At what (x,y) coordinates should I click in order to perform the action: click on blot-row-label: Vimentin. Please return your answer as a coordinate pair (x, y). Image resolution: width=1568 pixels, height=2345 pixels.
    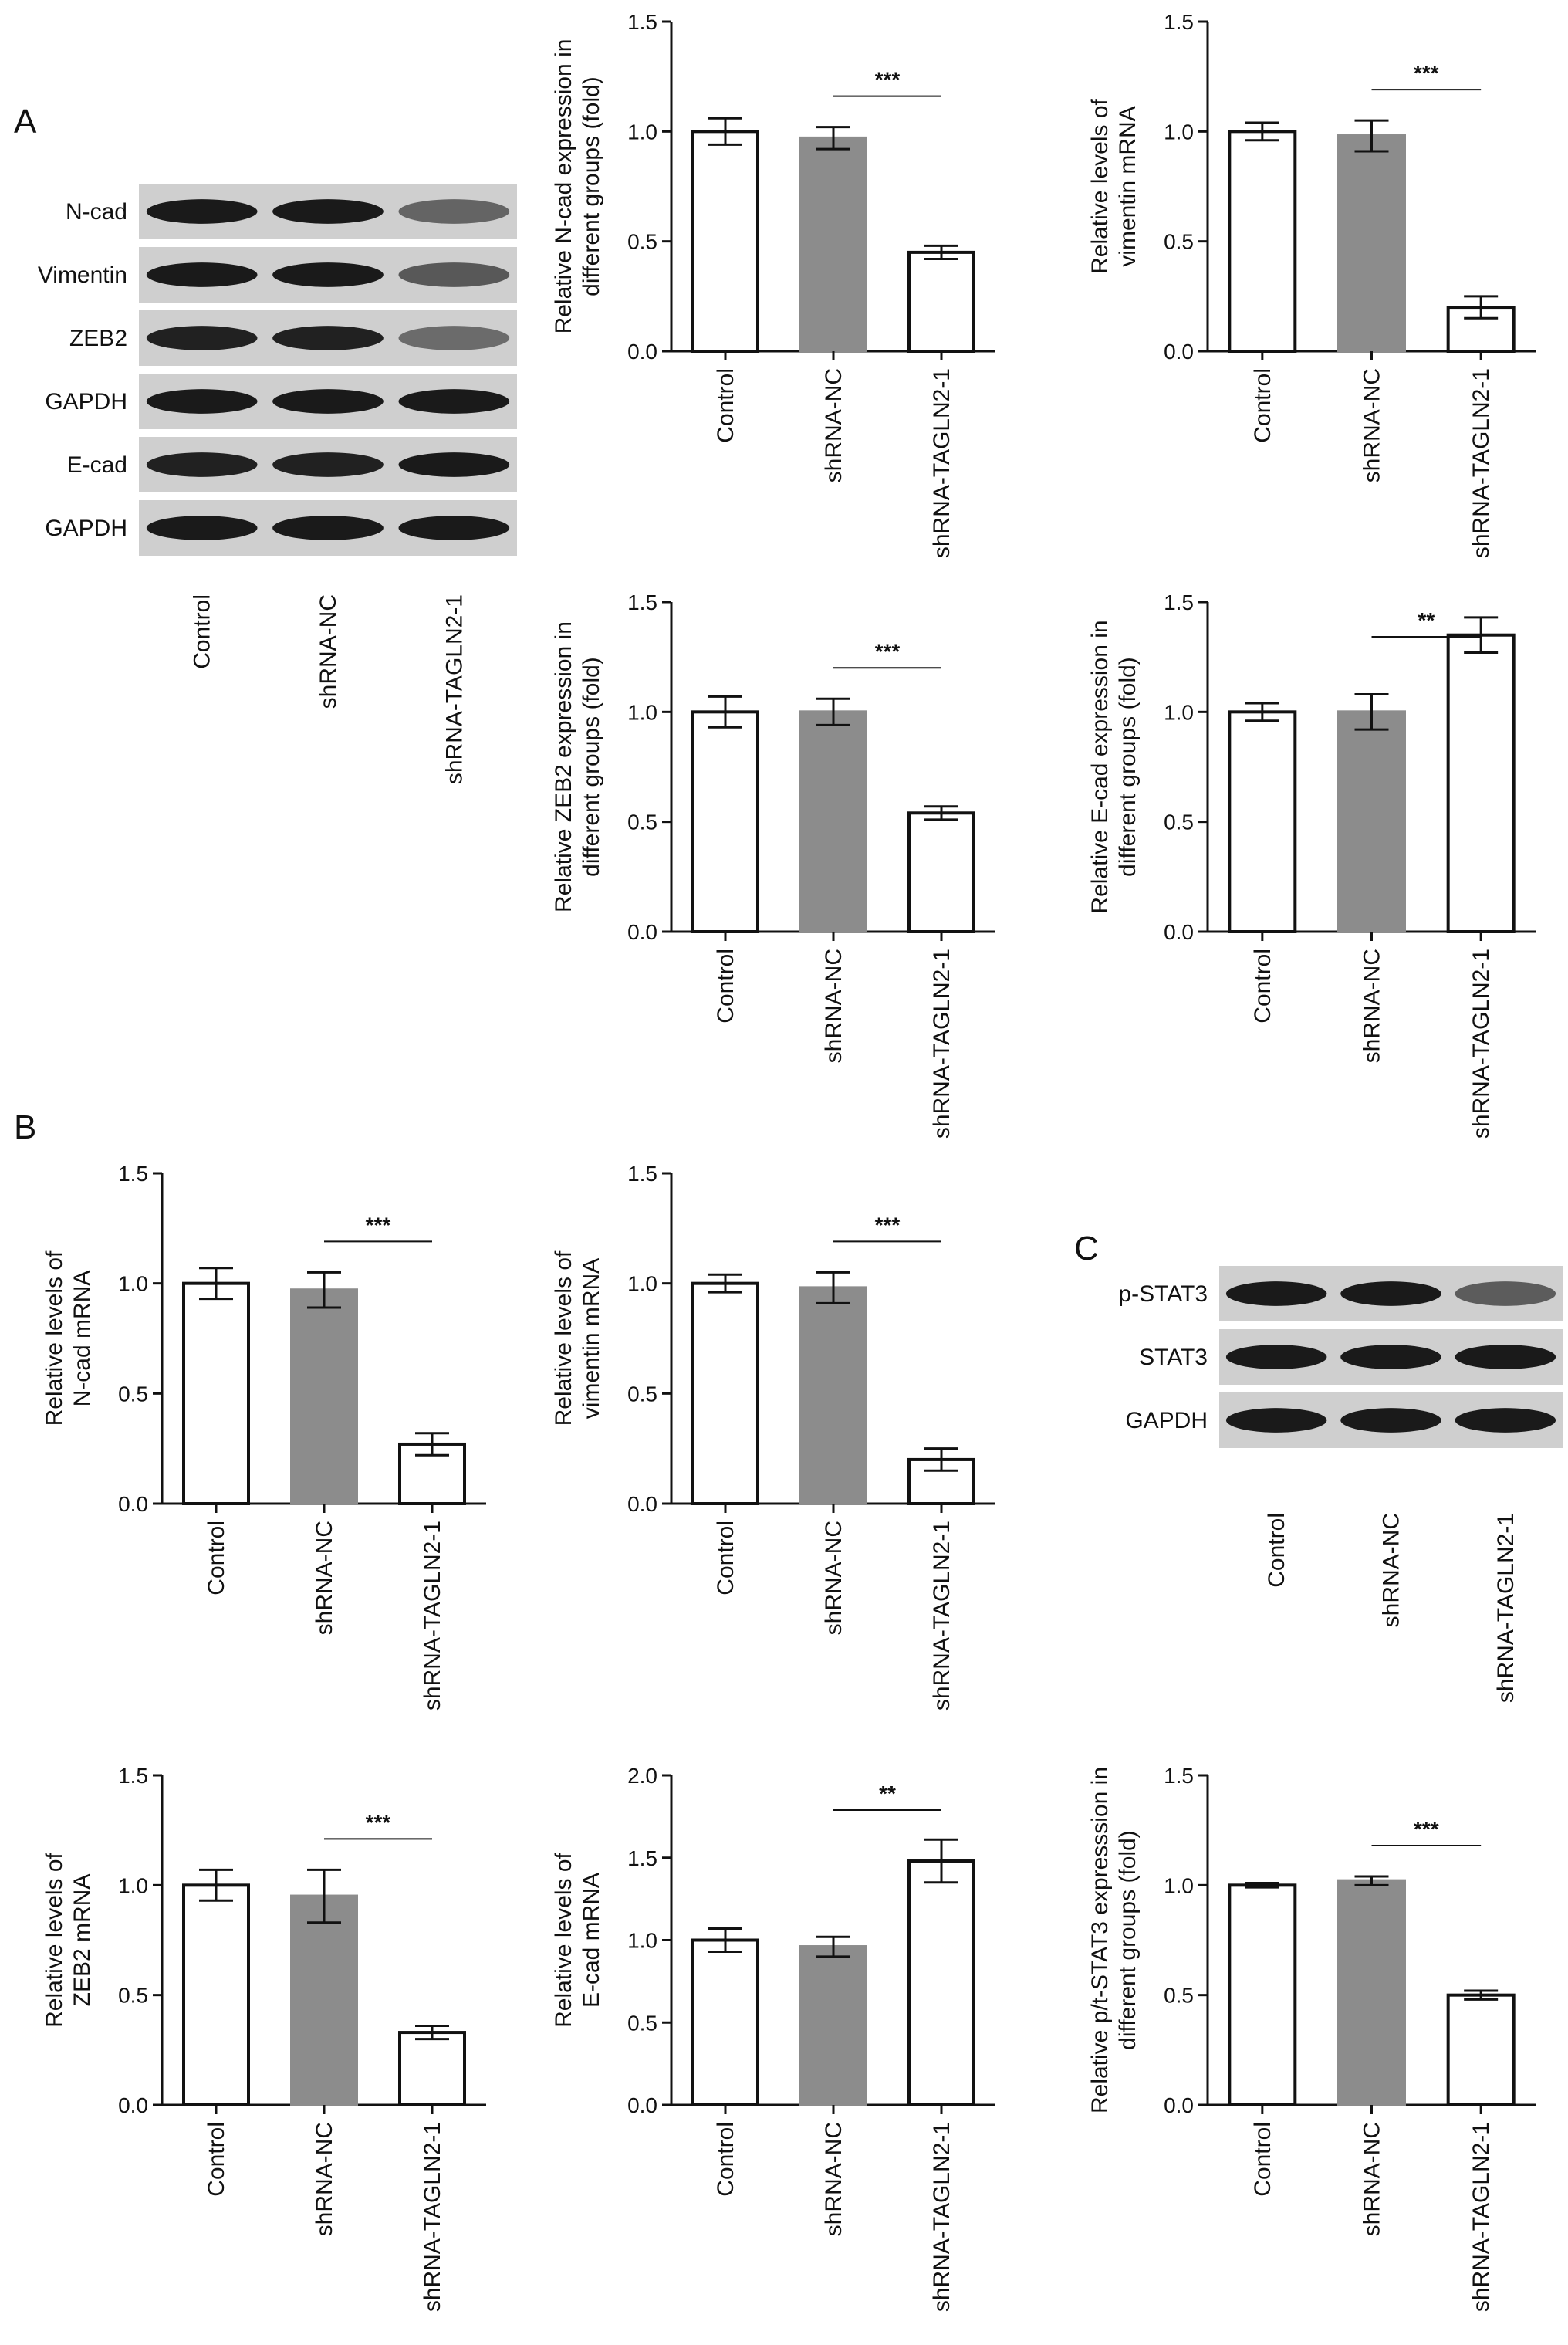
    Looking at the image, I should click on (82, 275).